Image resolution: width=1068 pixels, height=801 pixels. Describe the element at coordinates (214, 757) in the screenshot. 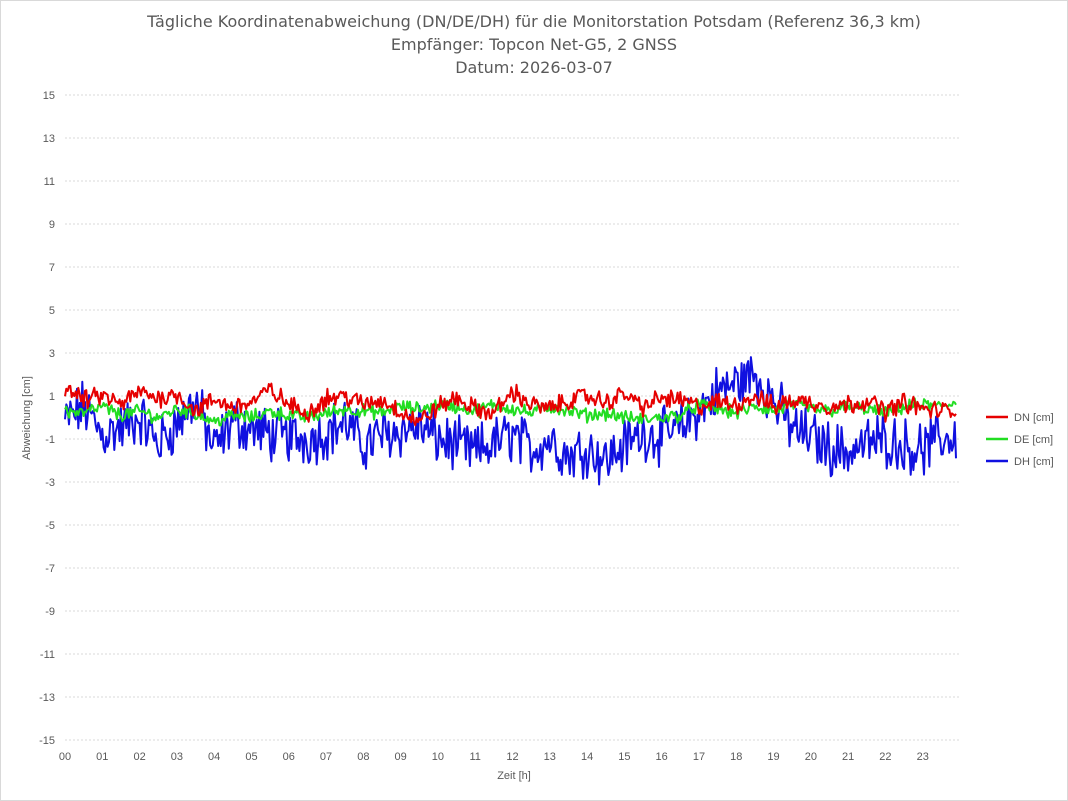

I see `x-tick-label: 04` at that location.